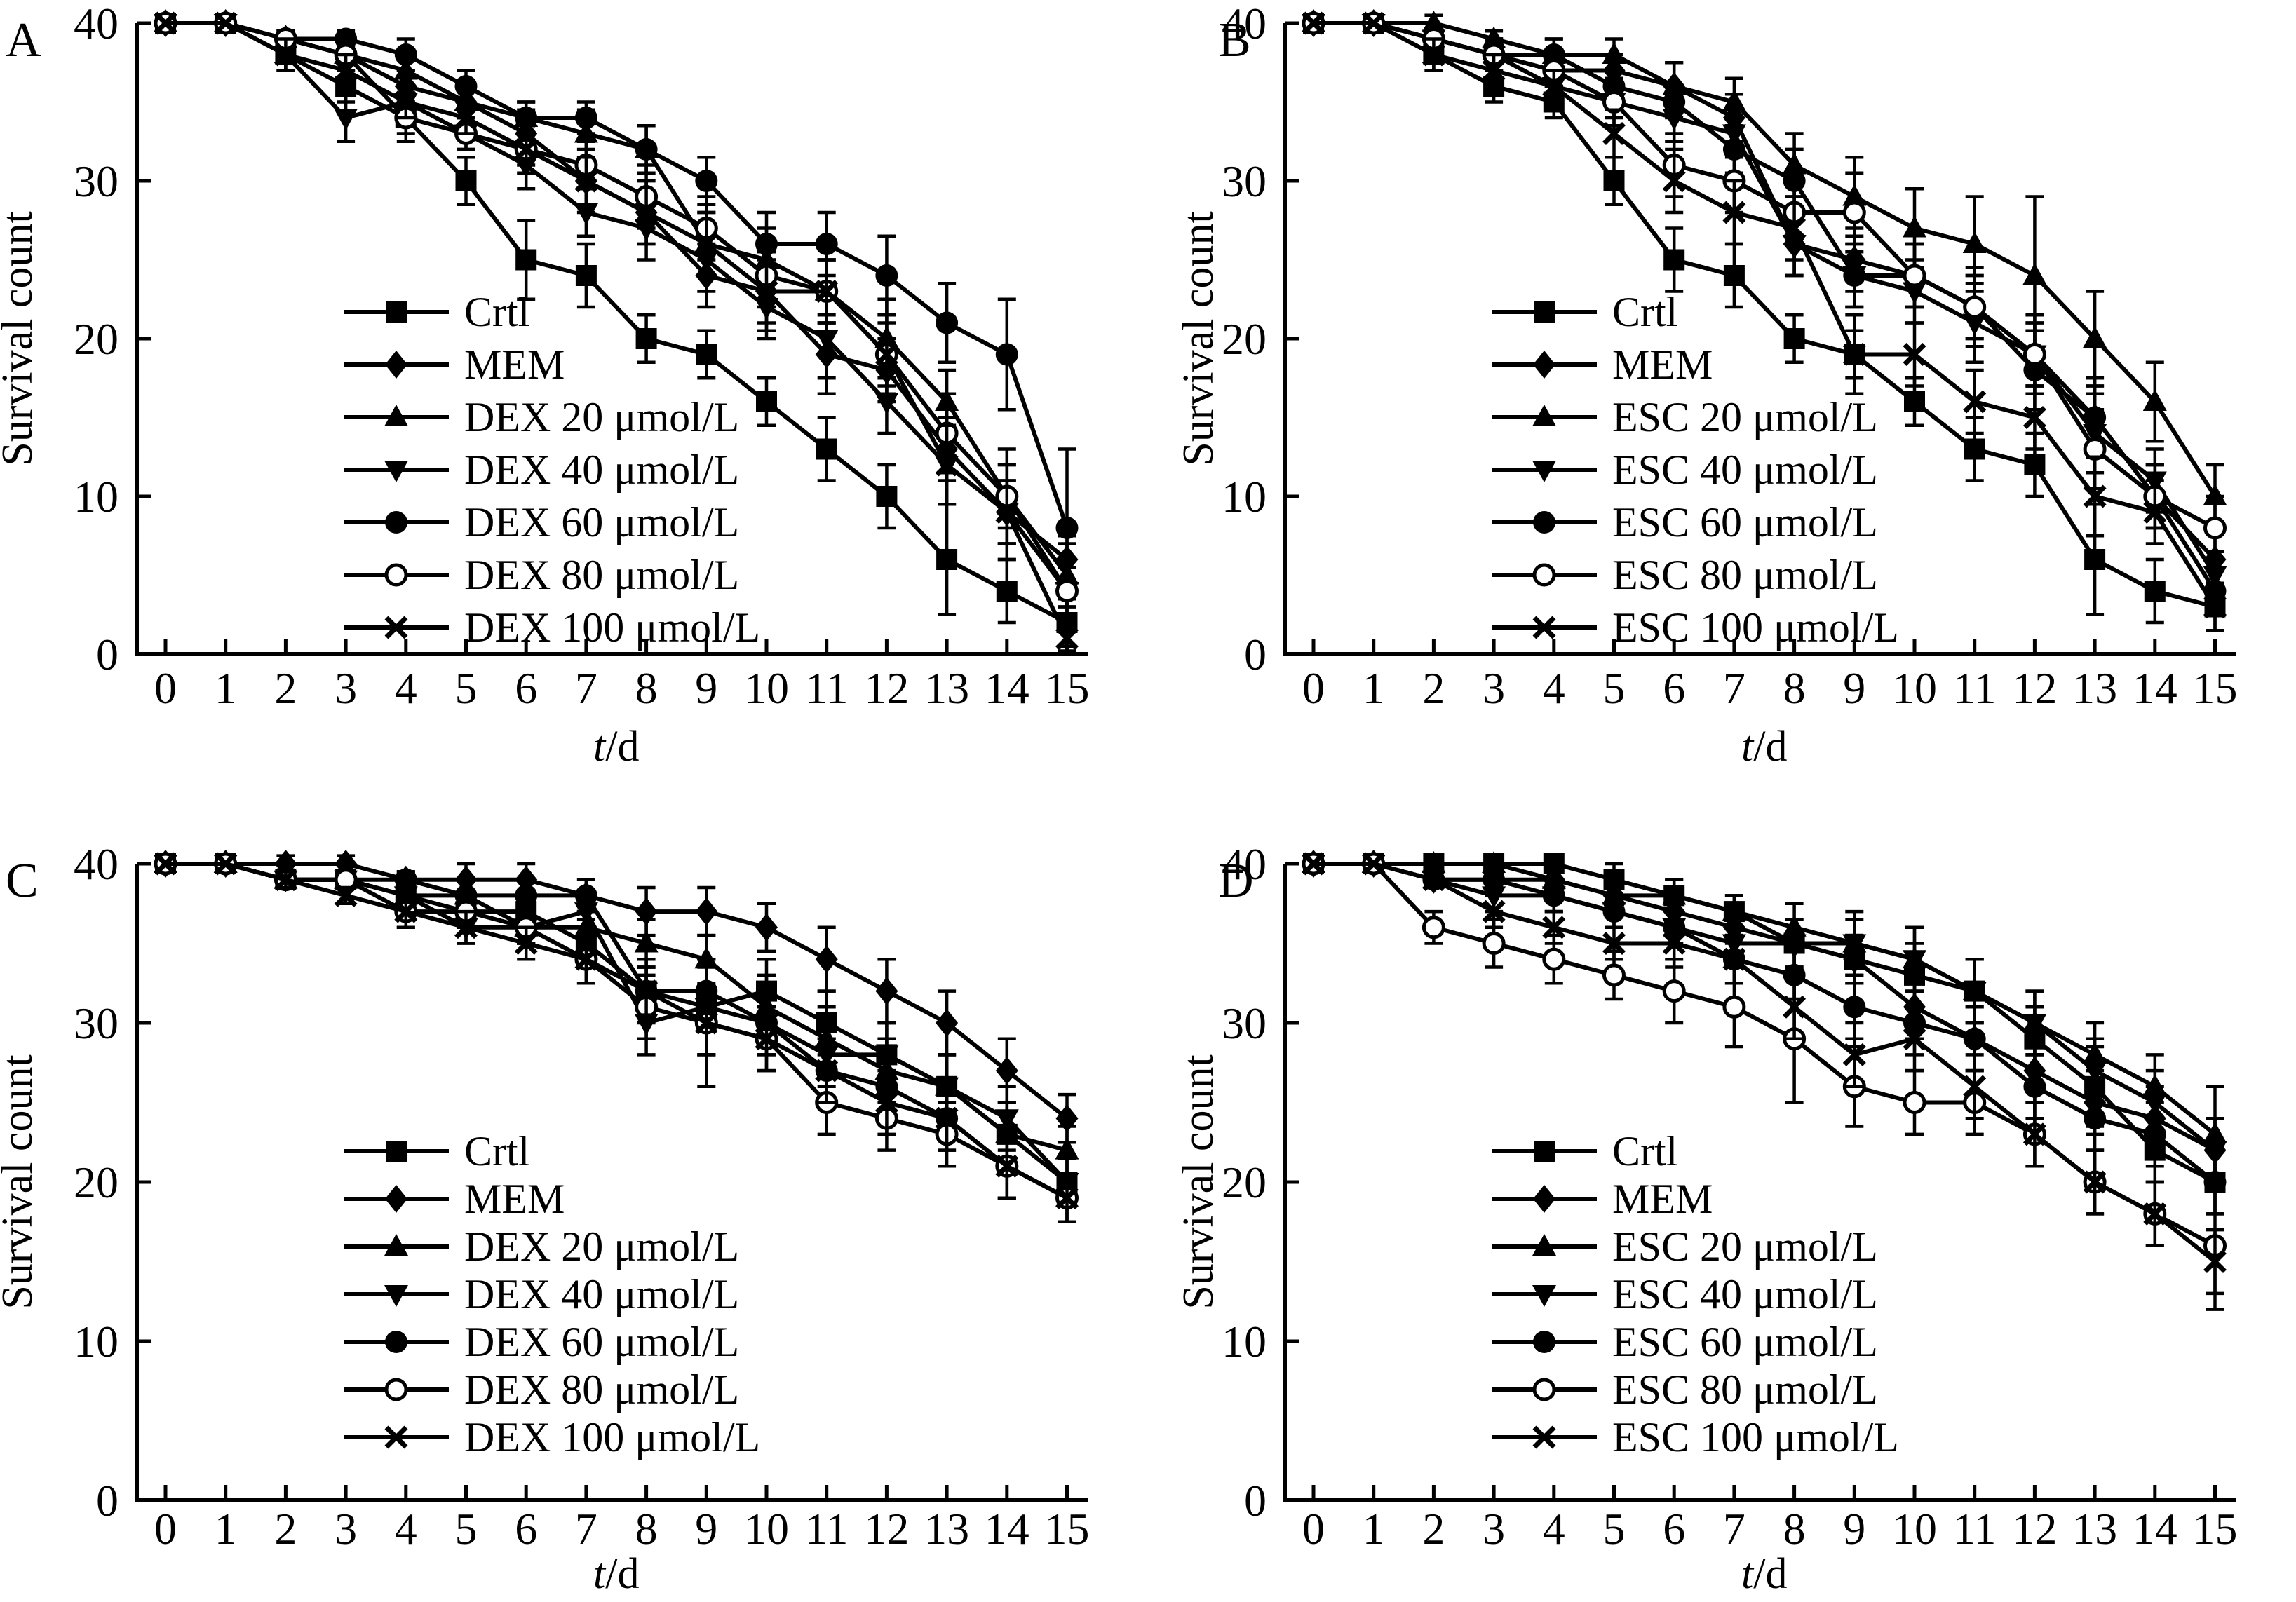  I want to click on x-tick-label: 6, so click(526, 1529).